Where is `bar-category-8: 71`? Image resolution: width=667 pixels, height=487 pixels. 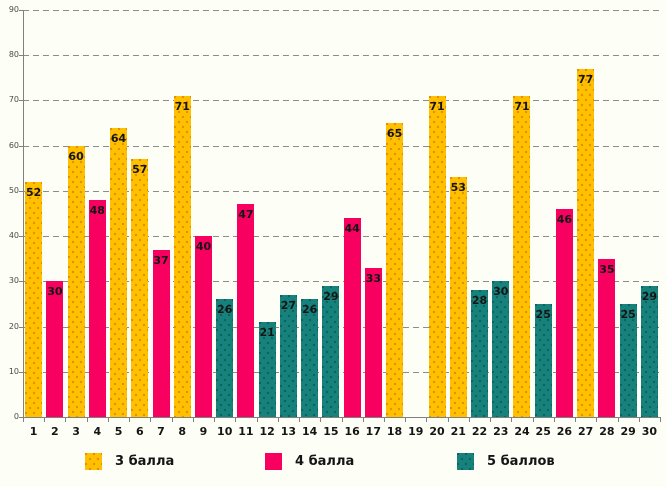 bar-category-8: 71 is located at coordinates (182, 256).